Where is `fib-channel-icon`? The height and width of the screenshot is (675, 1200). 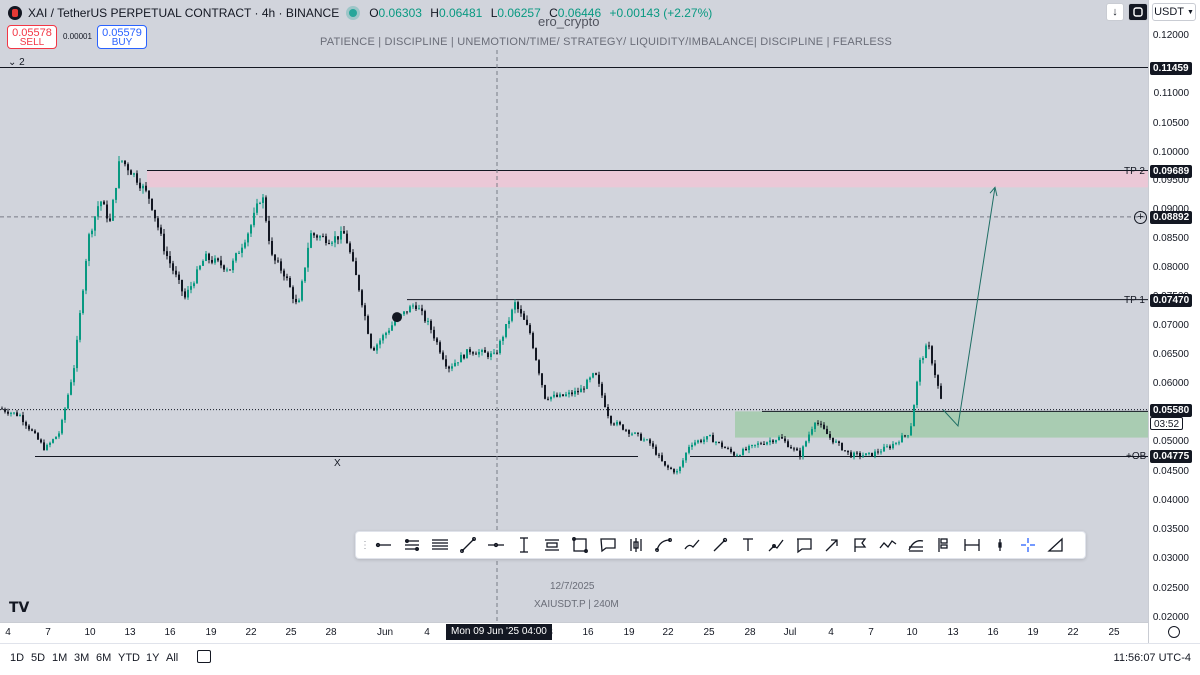 fib-channel-icon is located at coordinates (916, 545).